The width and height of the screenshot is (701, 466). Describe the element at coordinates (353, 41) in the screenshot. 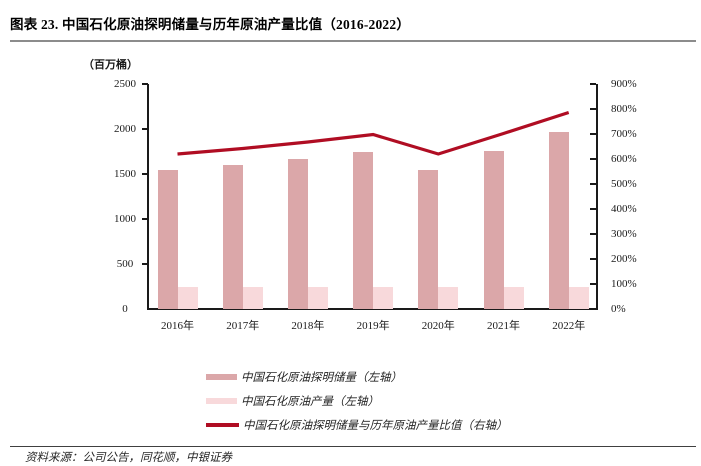

I see `title-divider` at that location.